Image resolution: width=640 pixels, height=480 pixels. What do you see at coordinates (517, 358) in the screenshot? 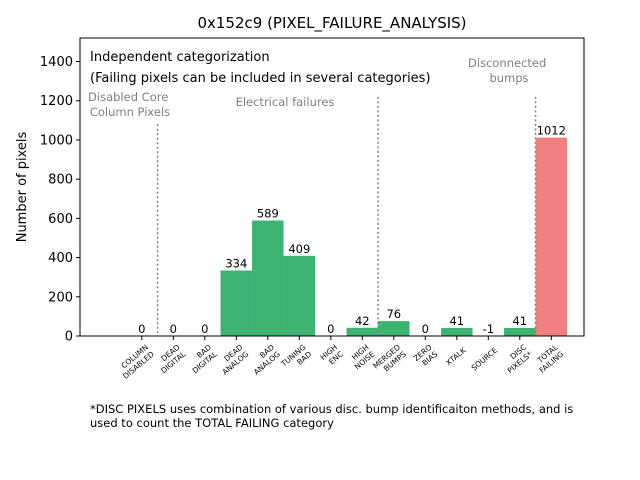
I see `x-tick-label: DISCPIXELS*` at bounding box center [517, 358].